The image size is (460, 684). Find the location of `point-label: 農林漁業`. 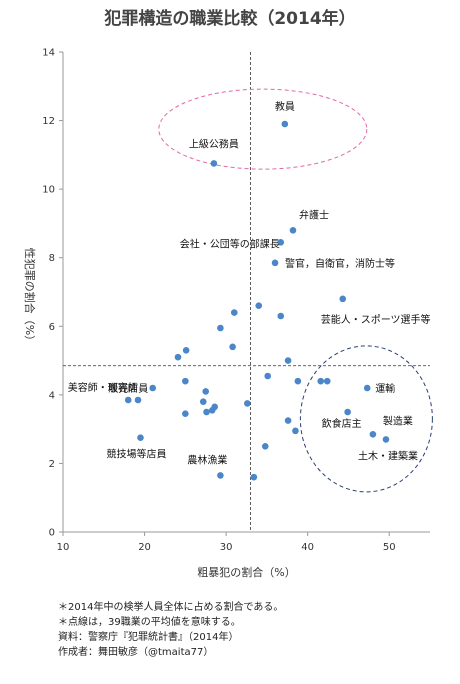

point-label: 農林漁業 is located at coordinates (207, 459).